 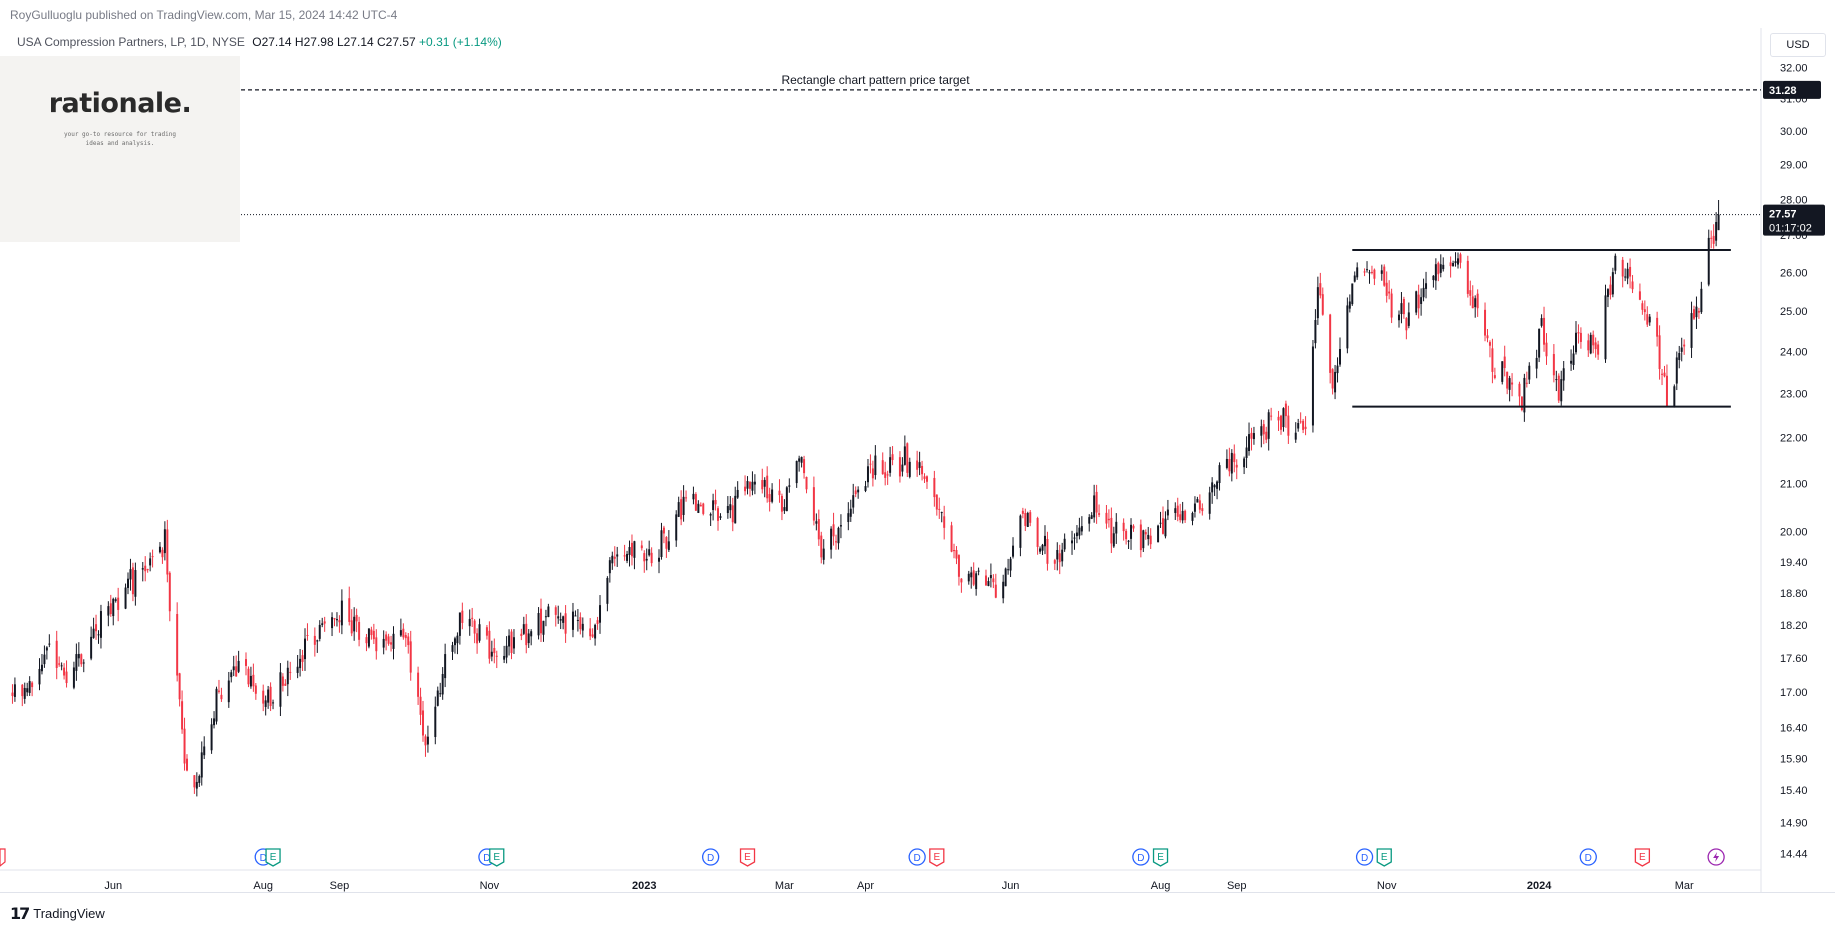 What do you see at coordinates (1798, 45) in the screenshot?
I see `currency-label: USD` at bounding box center [1798, 45].